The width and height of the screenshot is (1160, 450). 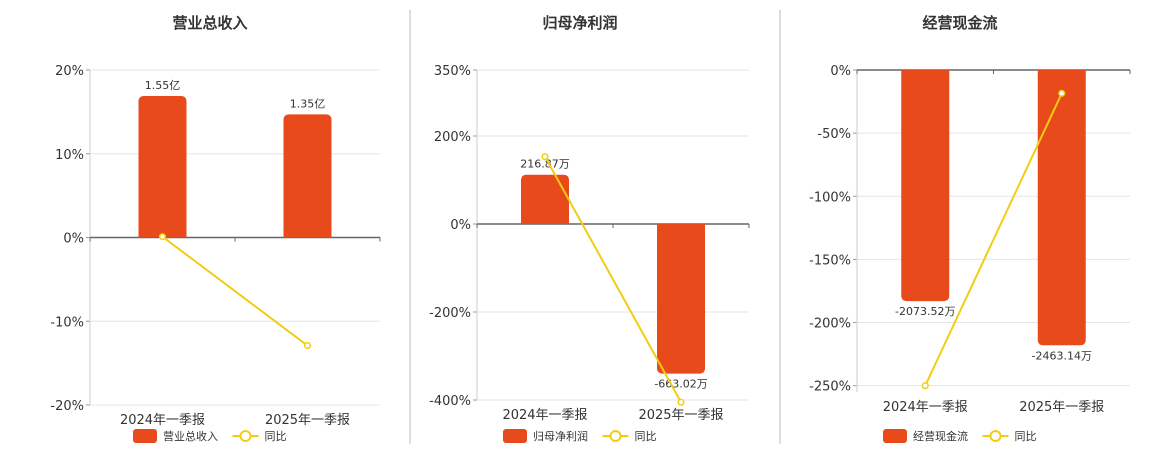 What do you see at coordinates (452, 137) in the screenshot?
I see `y-tick-label: 200%` at bounding box center [452, 137].